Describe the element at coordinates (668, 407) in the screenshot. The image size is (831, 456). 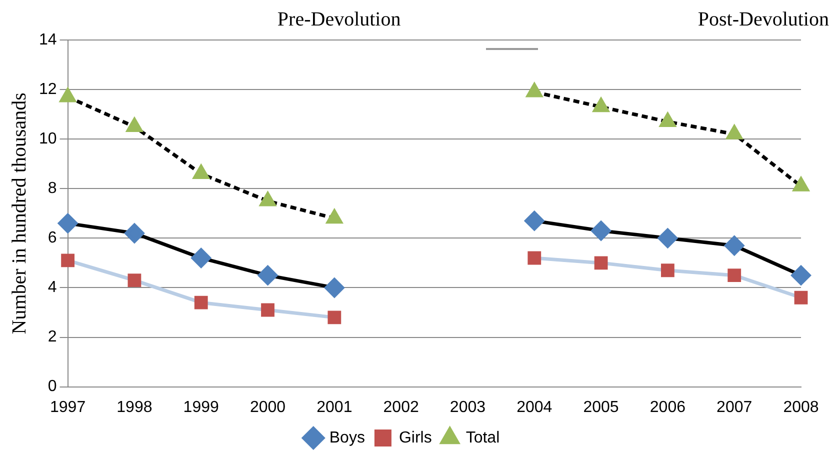
I see `x-tick-label: 2006` at that location.